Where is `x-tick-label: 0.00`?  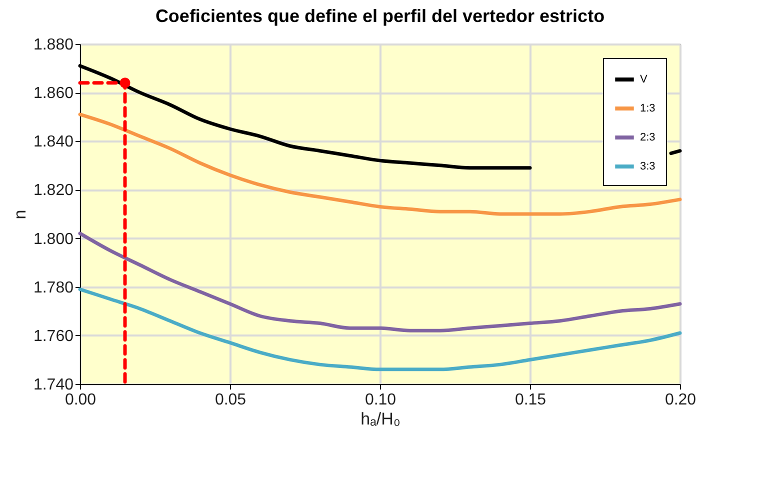
x-tick-label: 0.00 is located at coordinates (80, 400).